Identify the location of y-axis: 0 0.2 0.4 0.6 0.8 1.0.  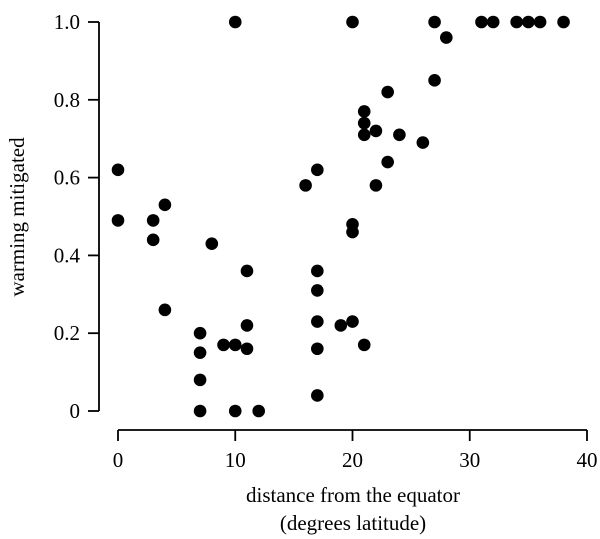
(77, 216).